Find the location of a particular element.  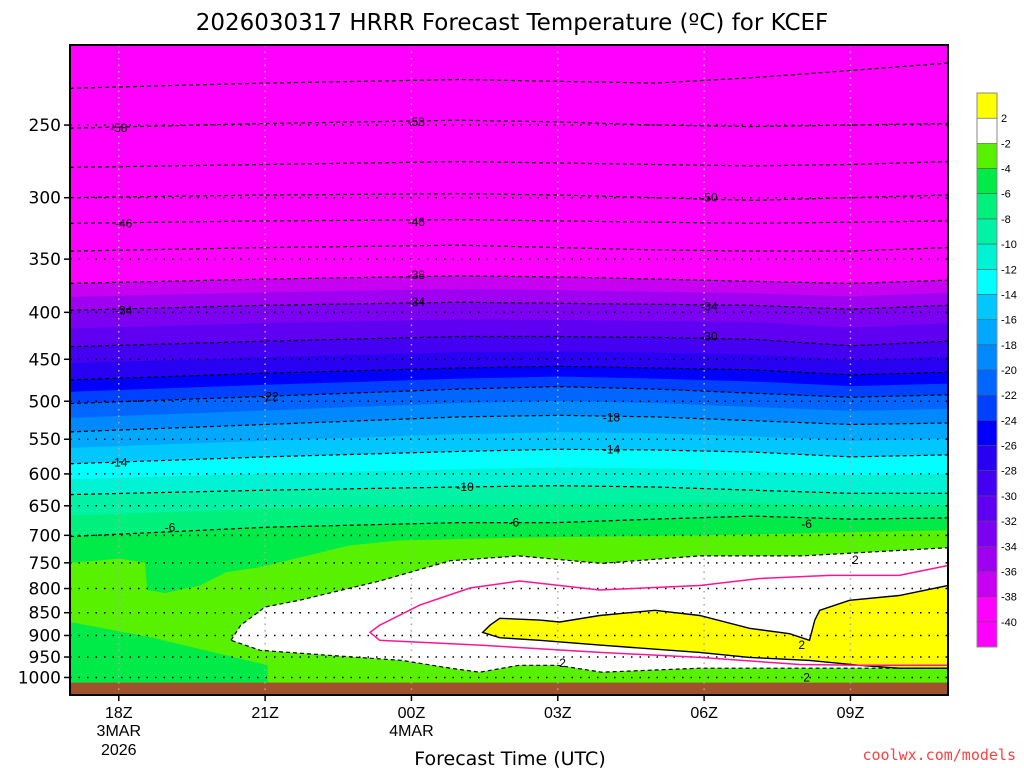

y-tick-label: 800 is located at coordinates (45, 590).